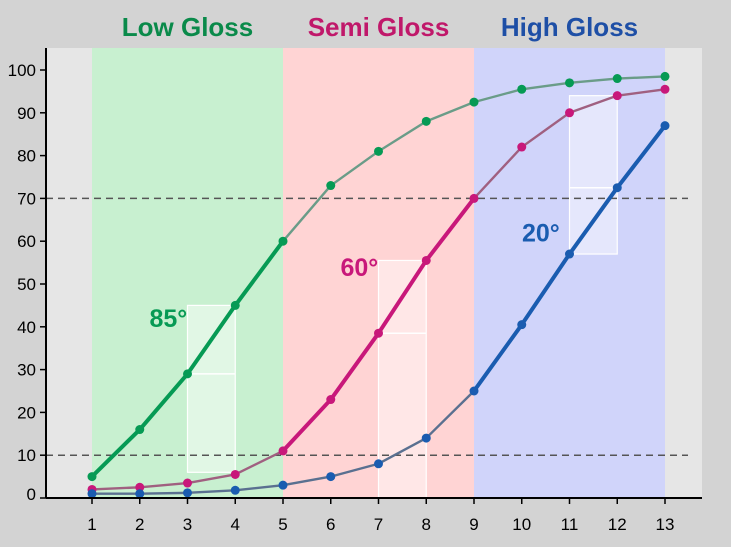 This screenshot has height=547, width=731. What do you see at coordinates (26, 327) in the screenshot?
I see `y-tick-label-40: 40` at bounding box center [26, 327].